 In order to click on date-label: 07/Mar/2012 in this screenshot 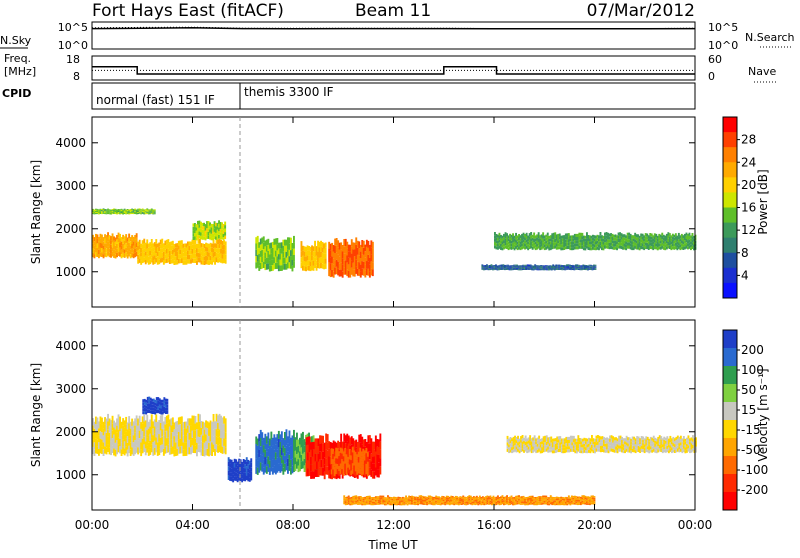, I will do `click(641, 11)`.